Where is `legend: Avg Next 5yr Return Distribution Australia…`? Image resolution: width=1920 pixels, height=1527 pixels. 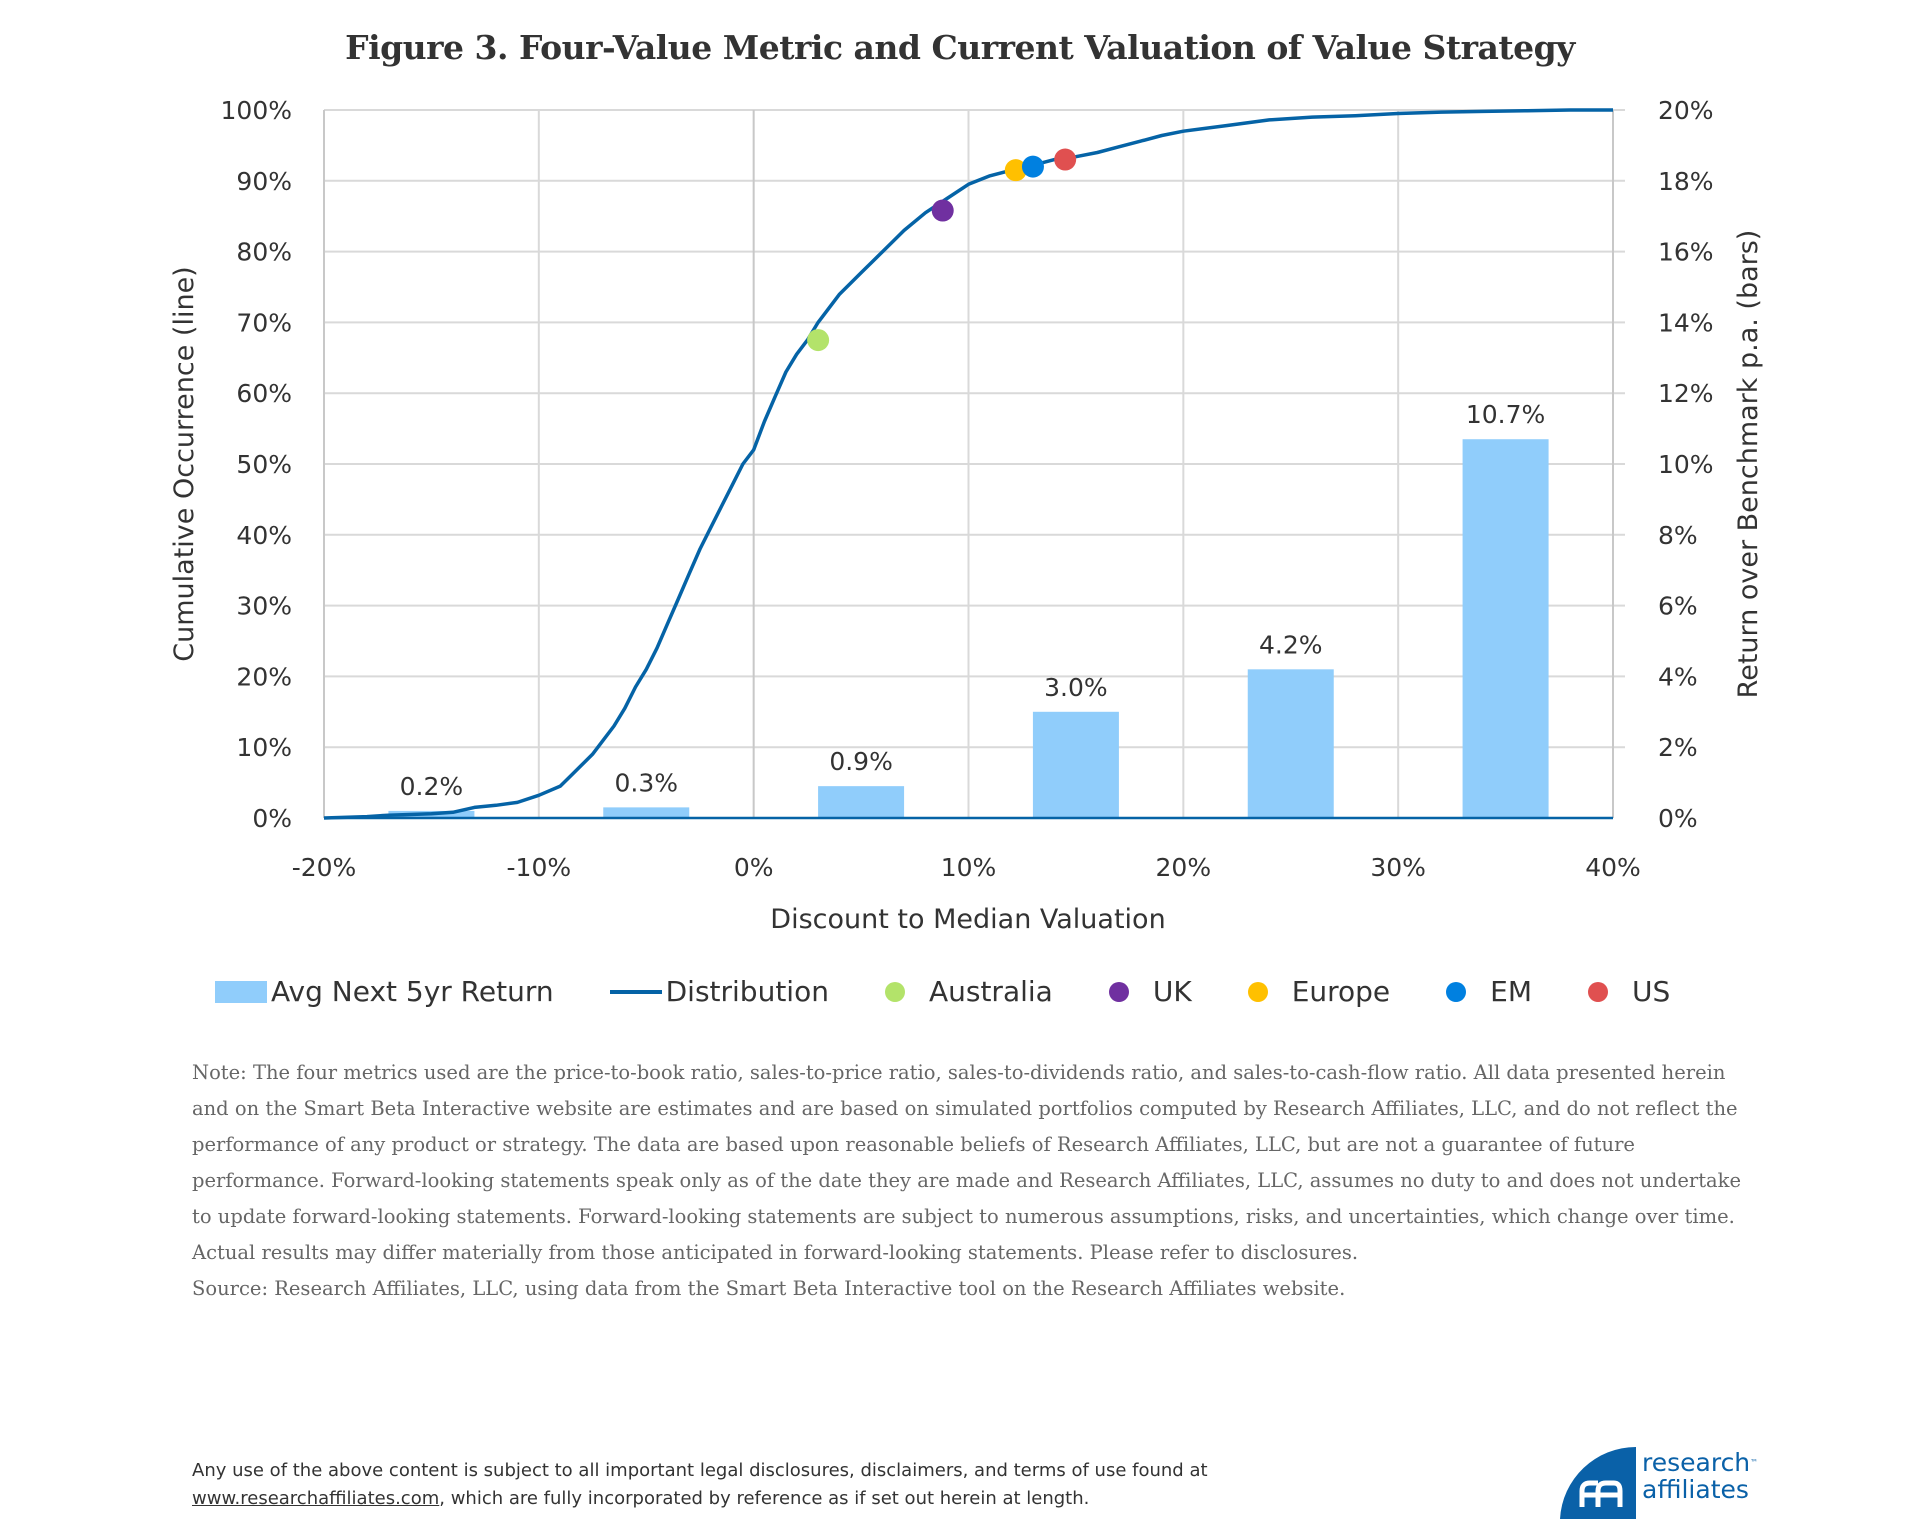
legend: Avg Next 5yr Return Distribution Australia… is located at coordinates (942, 991).